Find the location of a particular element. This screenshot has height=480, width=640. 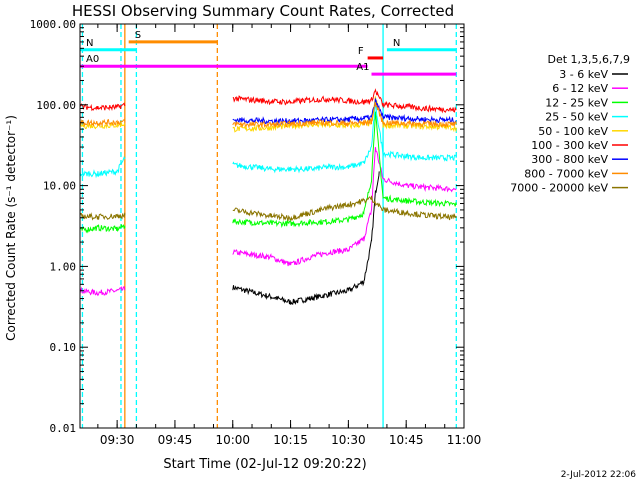

interval-bar-label-4: A0 is located at coordinates (92, 59).